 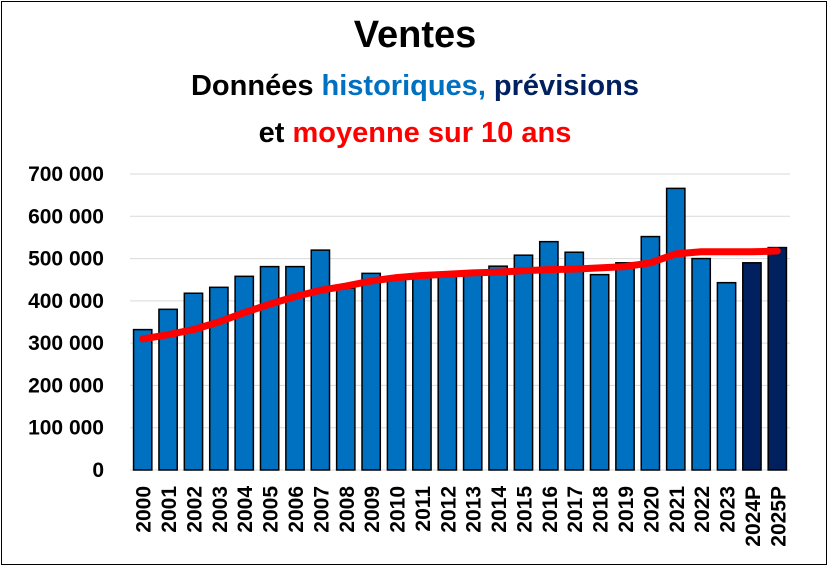 What do you see at coordinates (677, 509) in the screenshot?
I see `x-tick-label: 2021` at bounding box center [677, 509].